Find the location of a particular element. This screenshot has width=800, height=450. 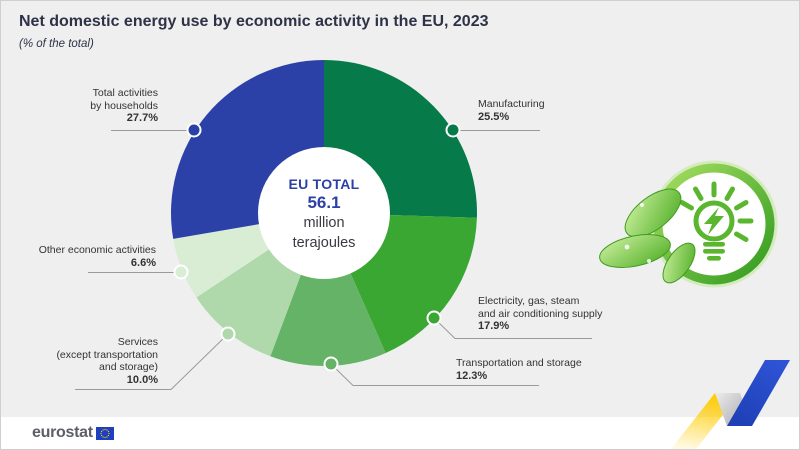

bulb-base-icon is located at coordinates (714, 251).